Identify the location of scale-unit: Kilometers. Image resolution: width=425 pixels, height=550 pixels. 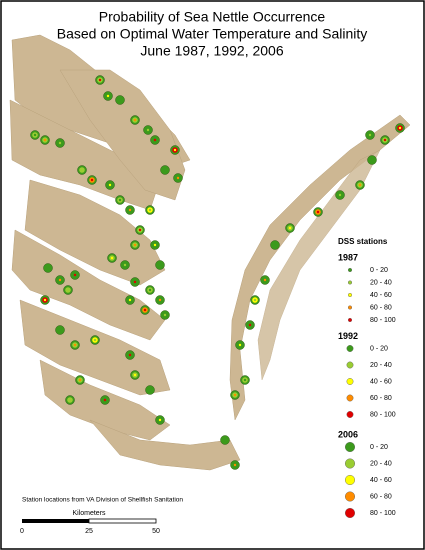
(89, 513).